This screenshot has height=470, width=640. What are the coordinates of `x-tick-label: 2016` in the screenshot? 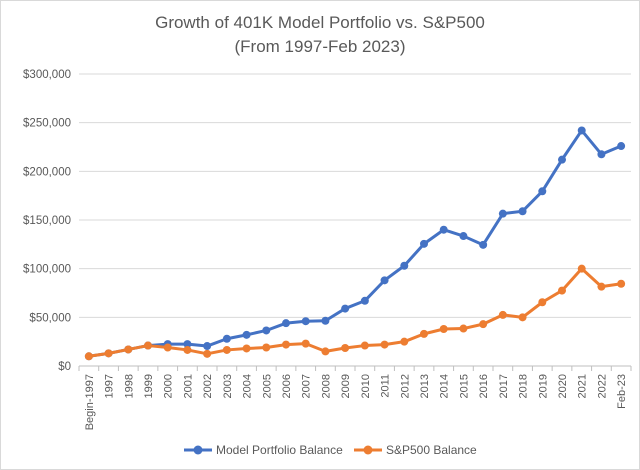 It's located at (484, 386).